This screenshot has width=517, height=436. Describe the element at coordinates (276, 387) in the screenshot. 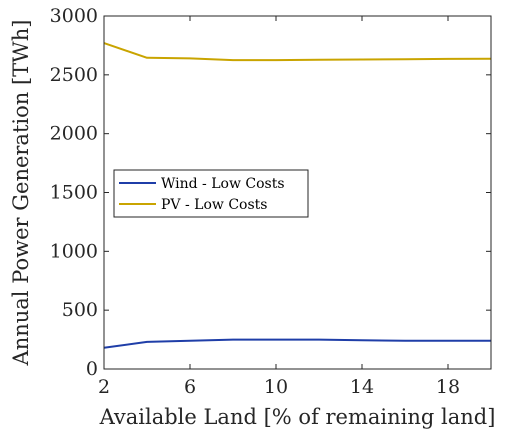

I see `x-tick-label: 10` at that location.